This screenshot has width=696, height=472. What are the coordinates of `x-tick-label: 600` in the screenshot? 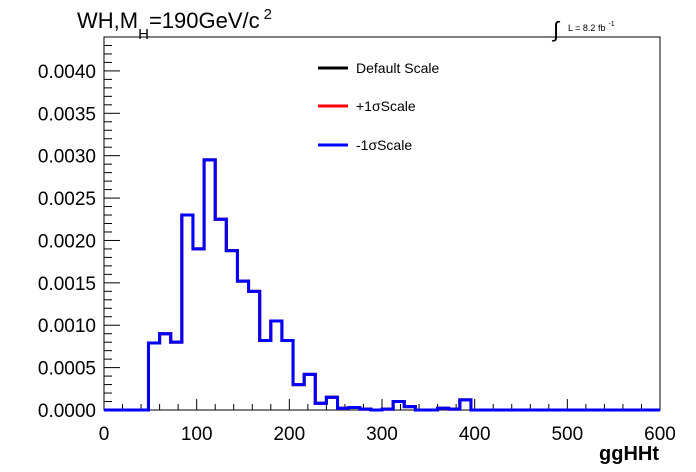 It's located at (660, 434).